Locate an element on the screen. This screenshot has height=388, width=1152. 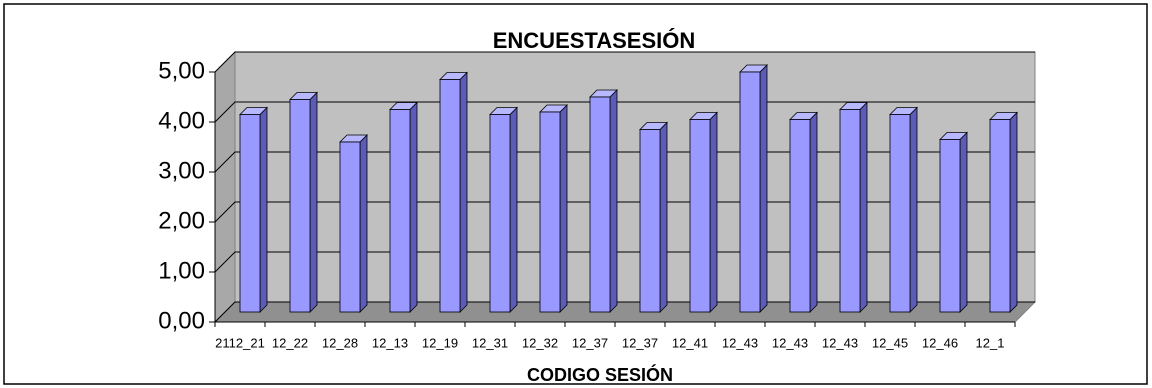
y-tick-label: 1,00 is located at coordinates (181, 270).